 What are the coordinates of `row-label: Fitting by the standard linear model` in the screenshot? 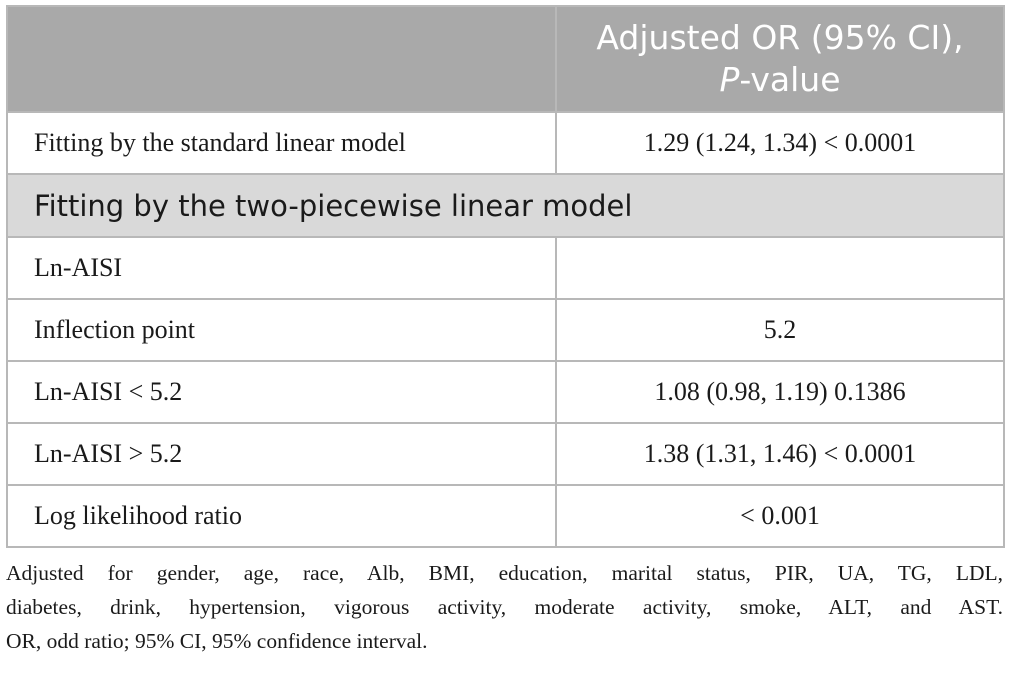 It's located at (281, 143).